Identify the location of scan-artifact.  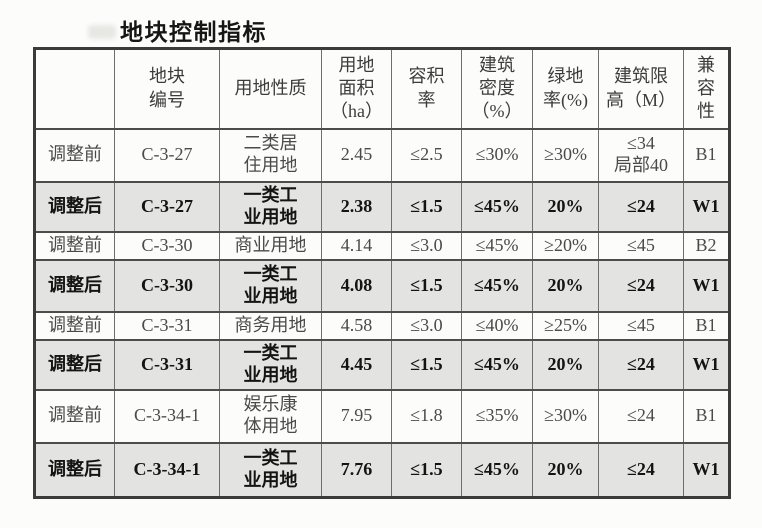
(102, 32).